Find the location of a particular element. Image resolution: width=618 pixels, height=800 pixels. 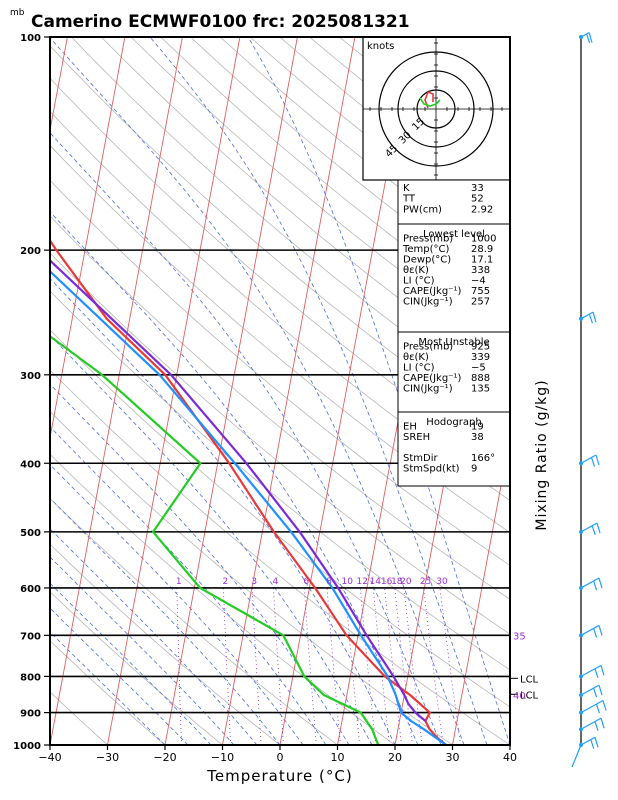

mixing-ratio-label: 16 is located at coordinates (387, 582).